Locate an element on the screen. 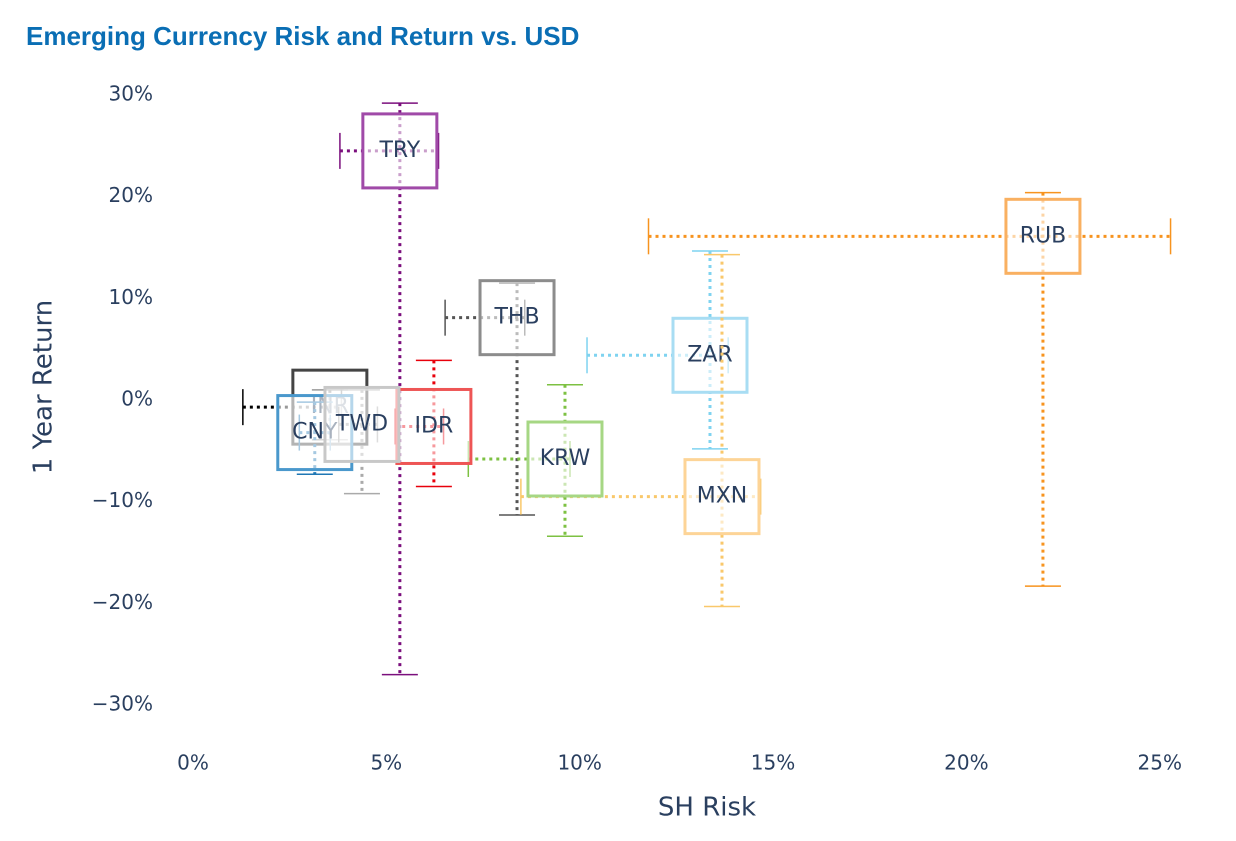 This screenshot has width=1236, height=841. y-tick-label: −10% is located at coordinates (122, 500).